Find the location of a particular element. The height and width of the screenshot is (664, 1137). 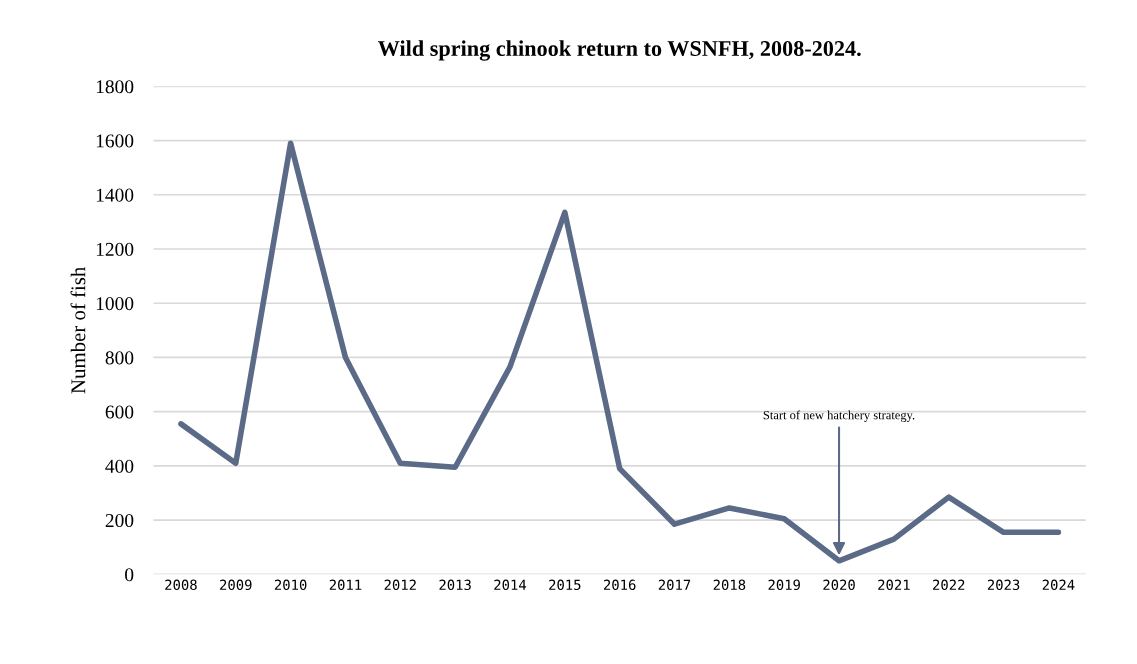

y-tick-label: 200 is located at coordinates (119, 520).